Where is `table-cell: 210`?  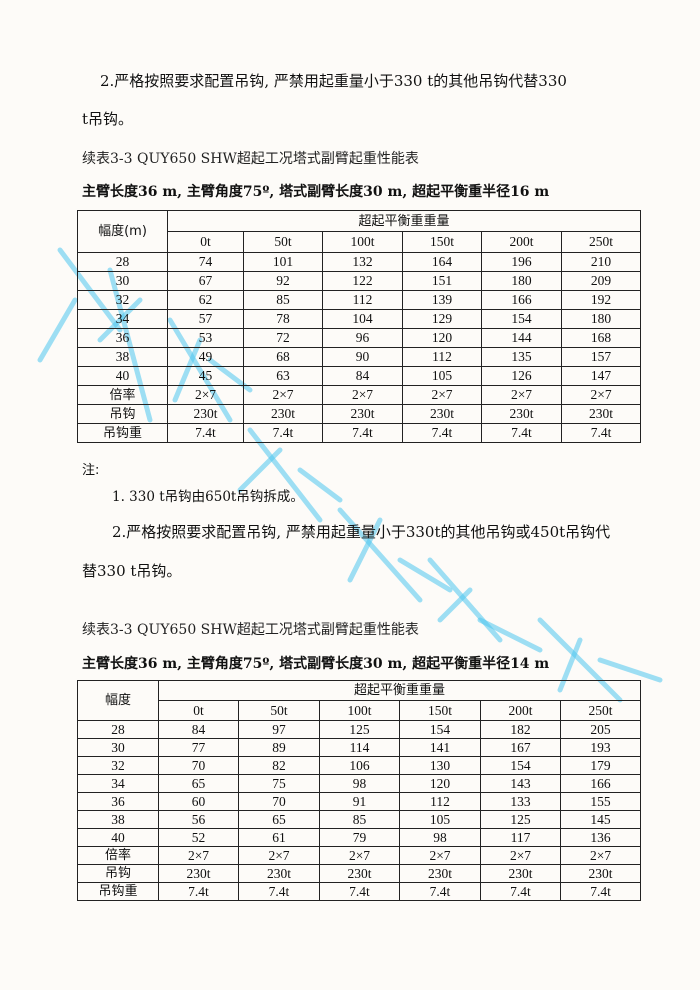 table-cell: 210 is located at coordinates (601, 262).